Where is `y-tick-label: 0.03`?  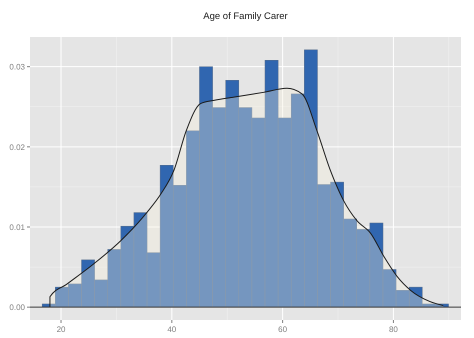
y-tick-label: 0.03 is located at coordinates (17, 67).